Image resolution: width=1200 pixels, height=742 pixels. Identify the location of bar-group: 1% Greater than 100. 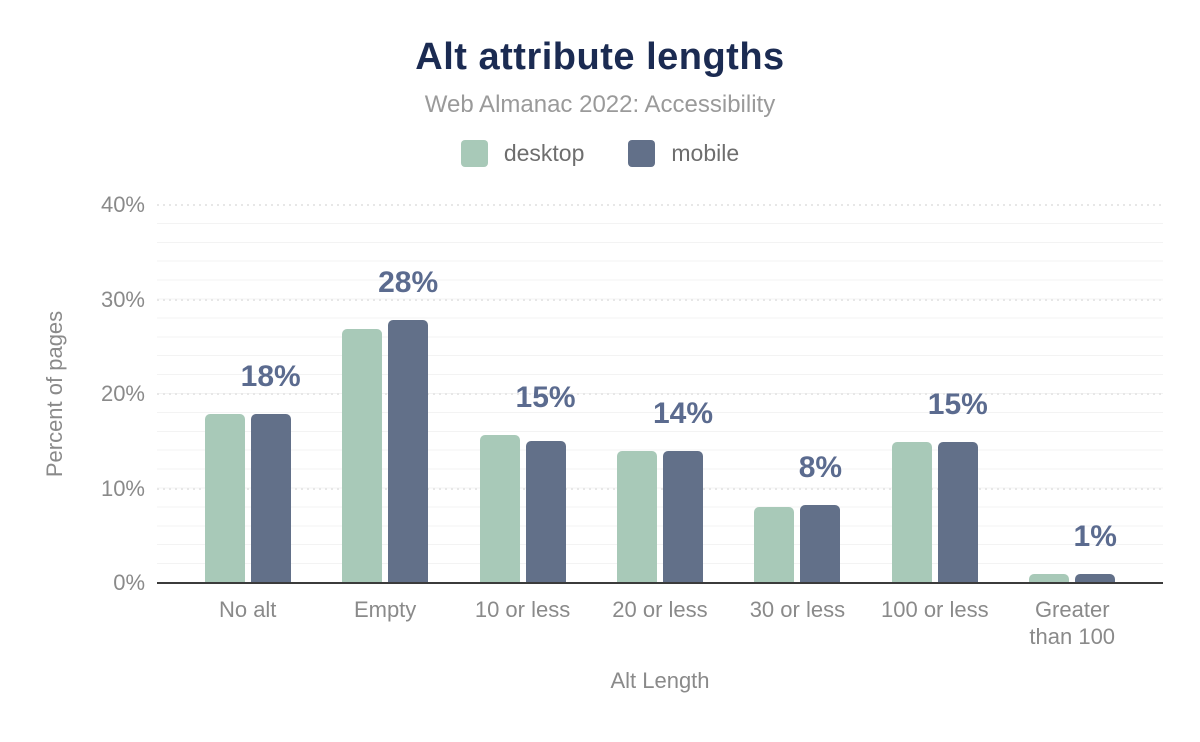
(1072, 427).